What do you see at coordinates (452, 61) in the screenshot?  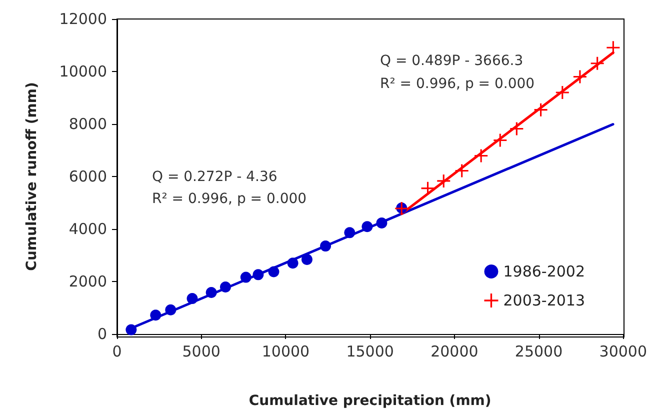 I see `annotation: Q = 0.489P - 3666.3` at bounding box center [452, 61].